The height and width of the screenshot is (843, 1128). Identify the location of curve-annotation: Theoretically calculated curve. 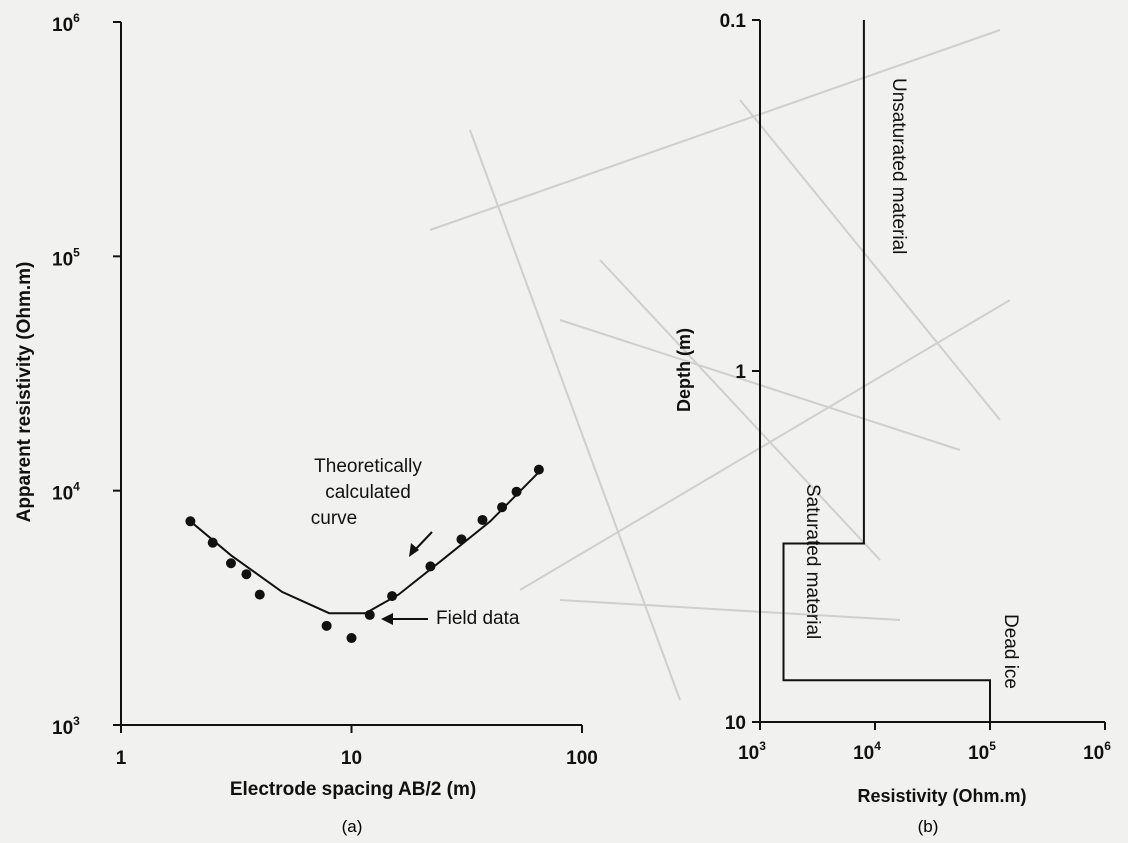
(372, 506).